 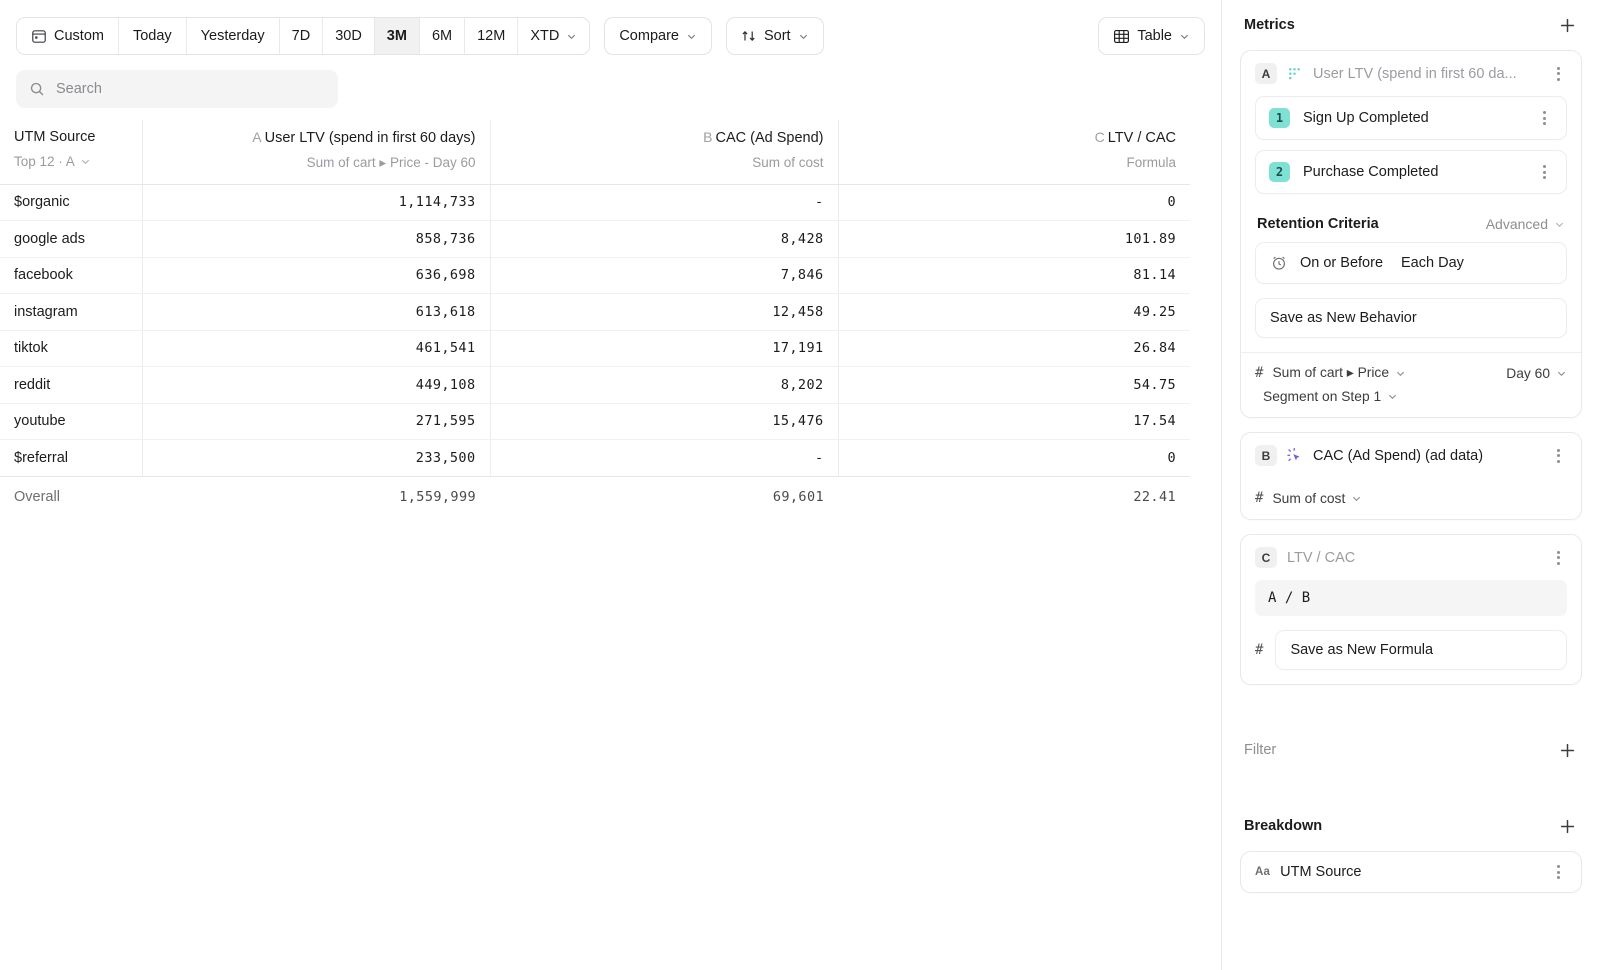 What do you see at coordinates (1331, 372) in the screenshot?
I see `metric-a-aggregation-label: Sum of cart ▸ Price` at bounding box center [1331, 372].